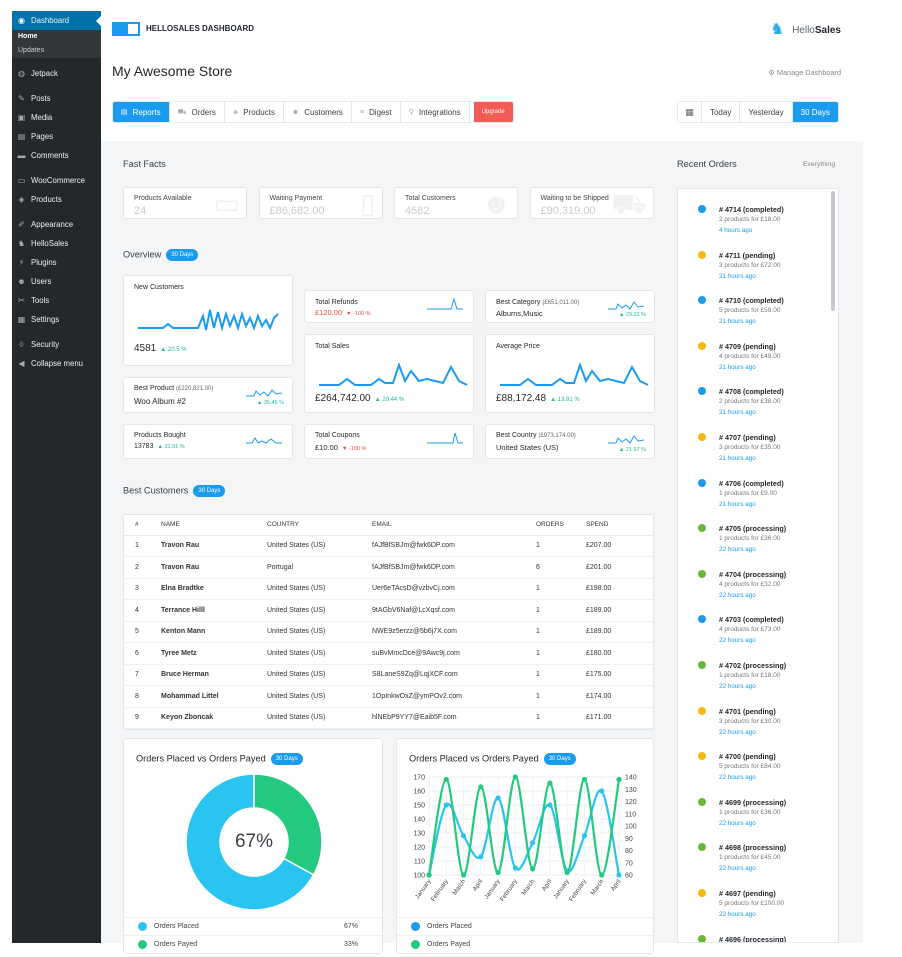  Describe the element at coordinates (209, 491) in the screenshot. I see `best-customers-badge: 30 Days` at that location.